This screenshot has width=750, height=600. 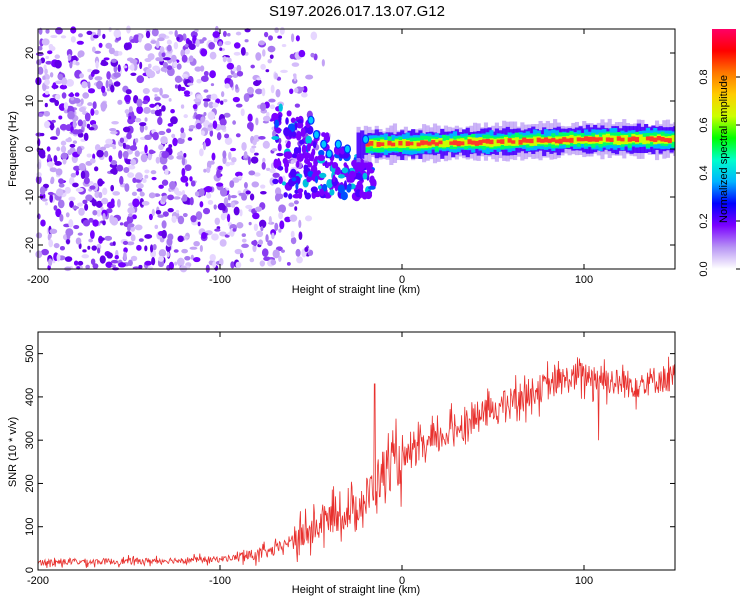 I want to click on snr-x-label: Height of straight line (km), so click(x=356, y=590).